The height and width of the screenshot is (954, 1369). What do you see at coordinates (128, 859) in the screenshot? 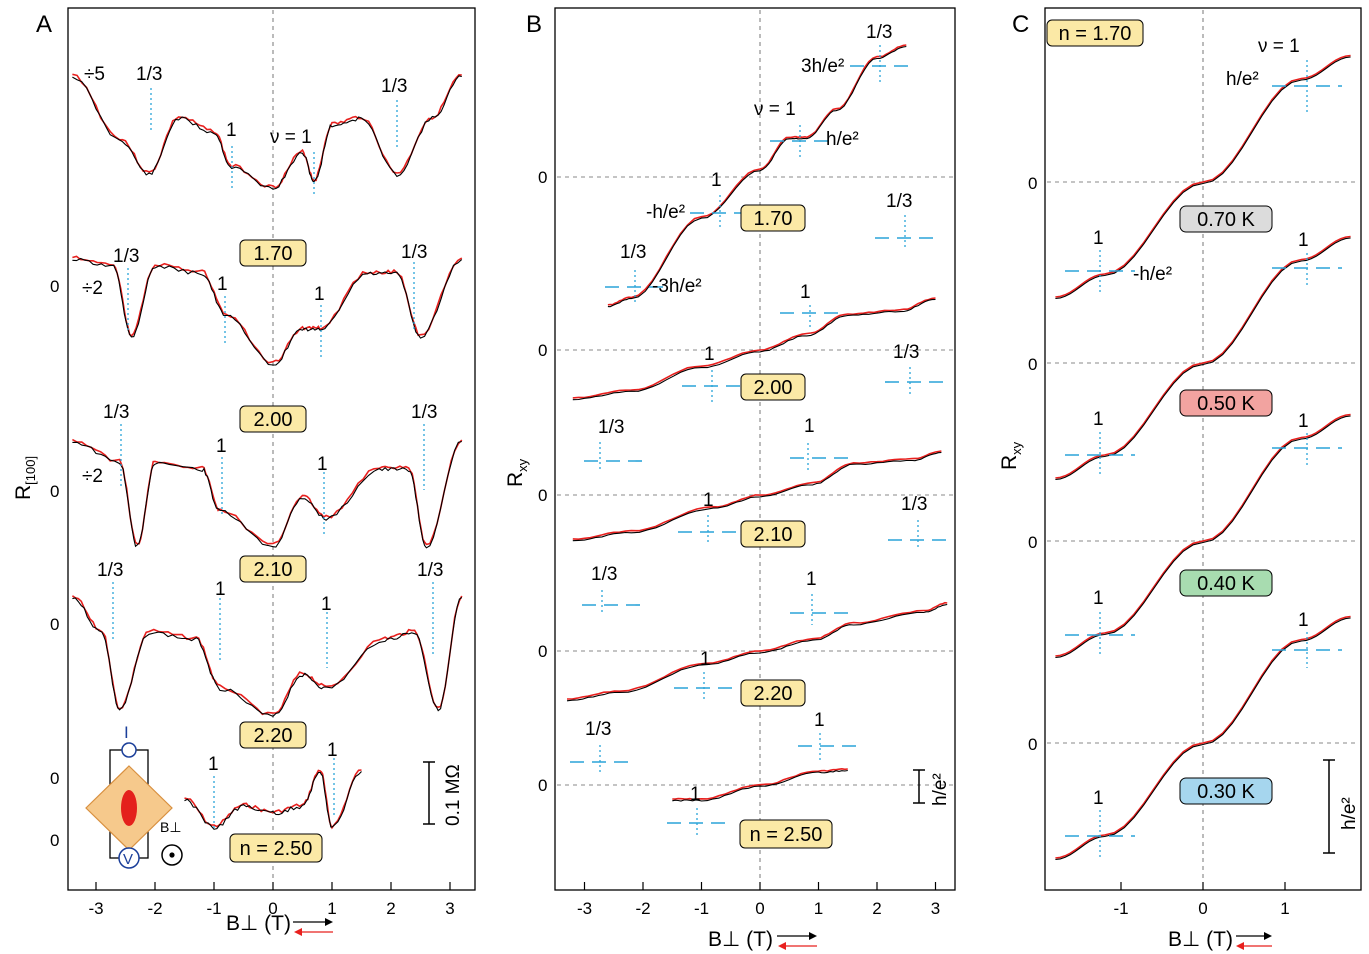
I see `a-inset-voltage: V` at bounding box center [128, 859].